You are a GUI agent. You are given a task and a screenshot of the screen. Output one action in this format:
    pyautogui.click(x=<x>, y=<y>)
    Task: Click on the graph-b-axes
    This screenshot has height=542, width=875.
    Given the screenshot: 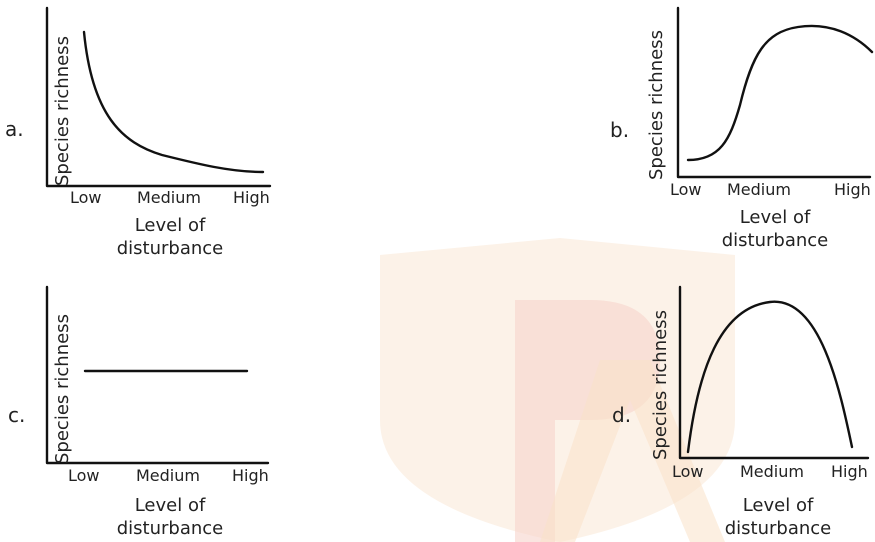 What is the action you would take?
    pyautogui.click(x=774, y=92)
    